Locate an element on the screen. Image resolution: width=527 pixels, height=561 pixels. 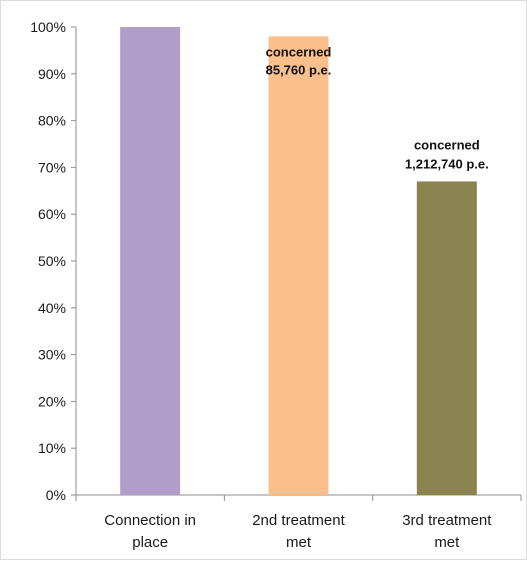
category-label: 3rd treatment is located at coordinates (447, 520).